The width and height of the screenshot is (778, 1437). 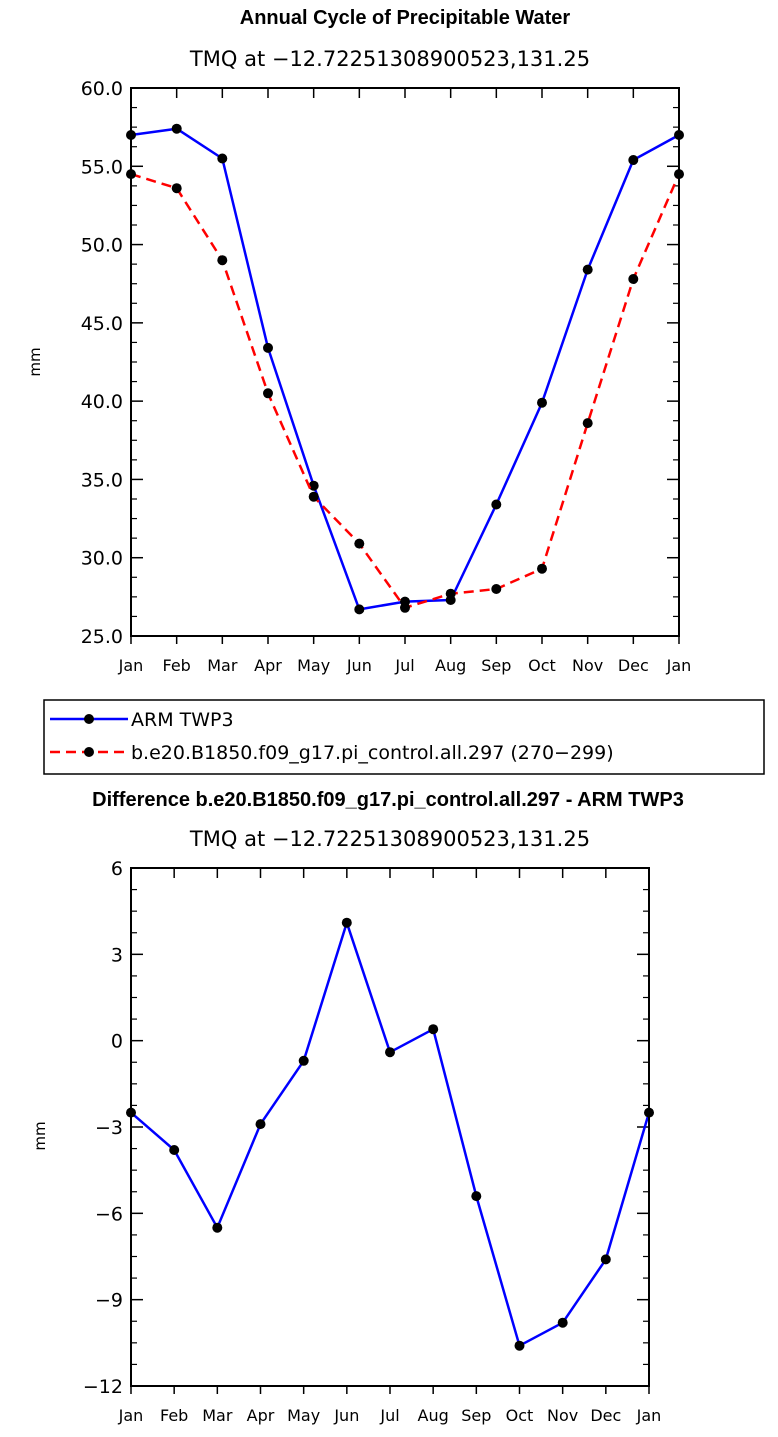 What do you see at coordinates (109, 1214) in the screenshot?
I see `y-tick-label: −6` at bounding box center [109, 1214].